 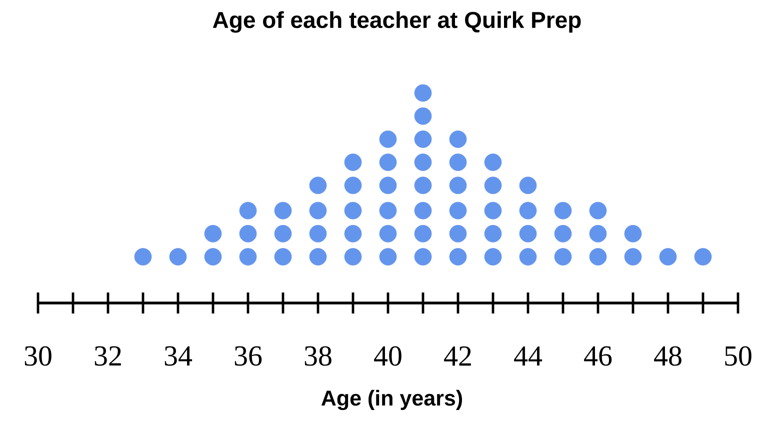 What do you see at coordinates (396, 22) in the screenshot?
I see `chart-title: Age of each teacher at Quirk Prep` at bounding box center [396, 22].